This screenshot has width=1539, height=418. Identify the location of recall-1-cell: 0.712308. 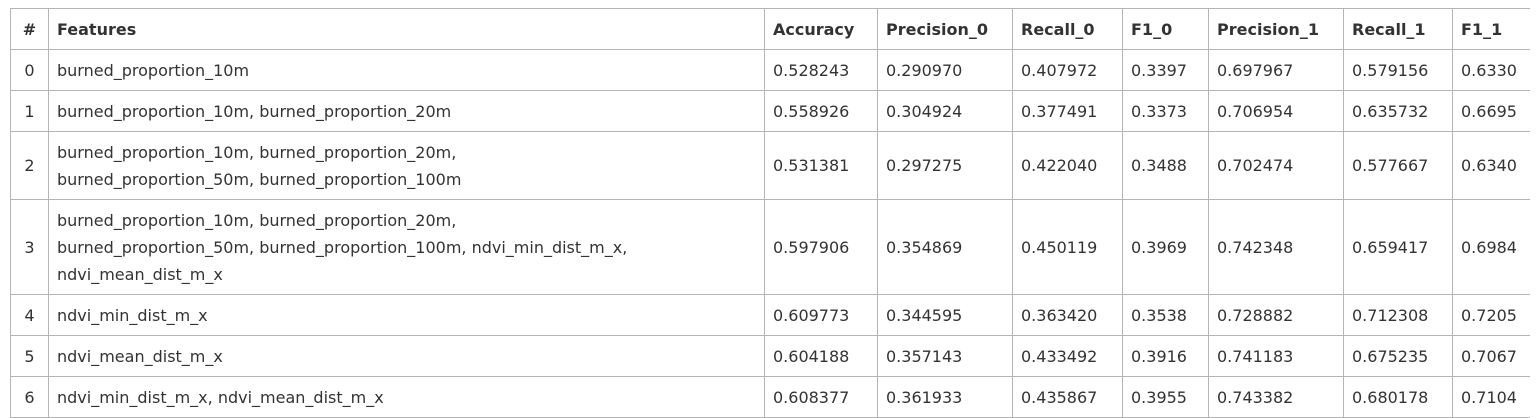
(1398, 315).